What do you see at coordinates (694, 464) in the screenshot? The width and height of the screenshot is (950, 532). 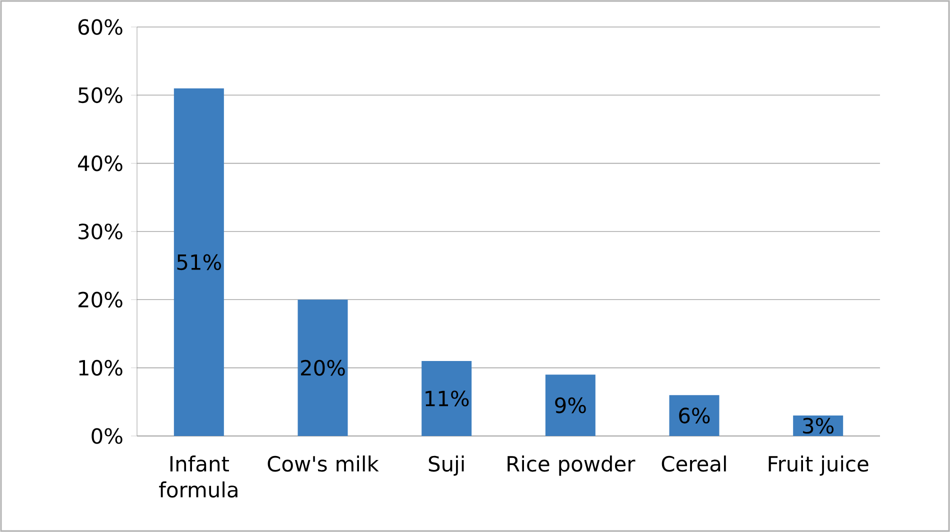 I see `x-tick-label: Cereal` at bounding box center [694, 464].